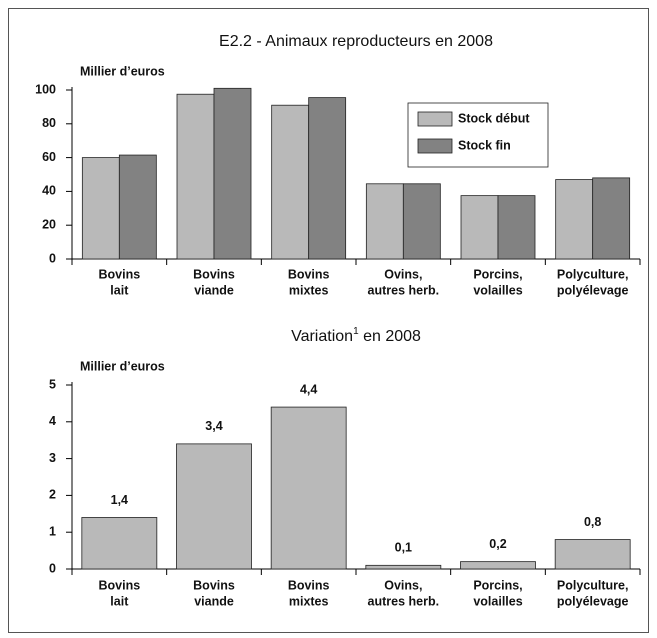  Describe the element at coordinates (52, 531) in the screenshot. I see `y-tick-label: 1` at that location.